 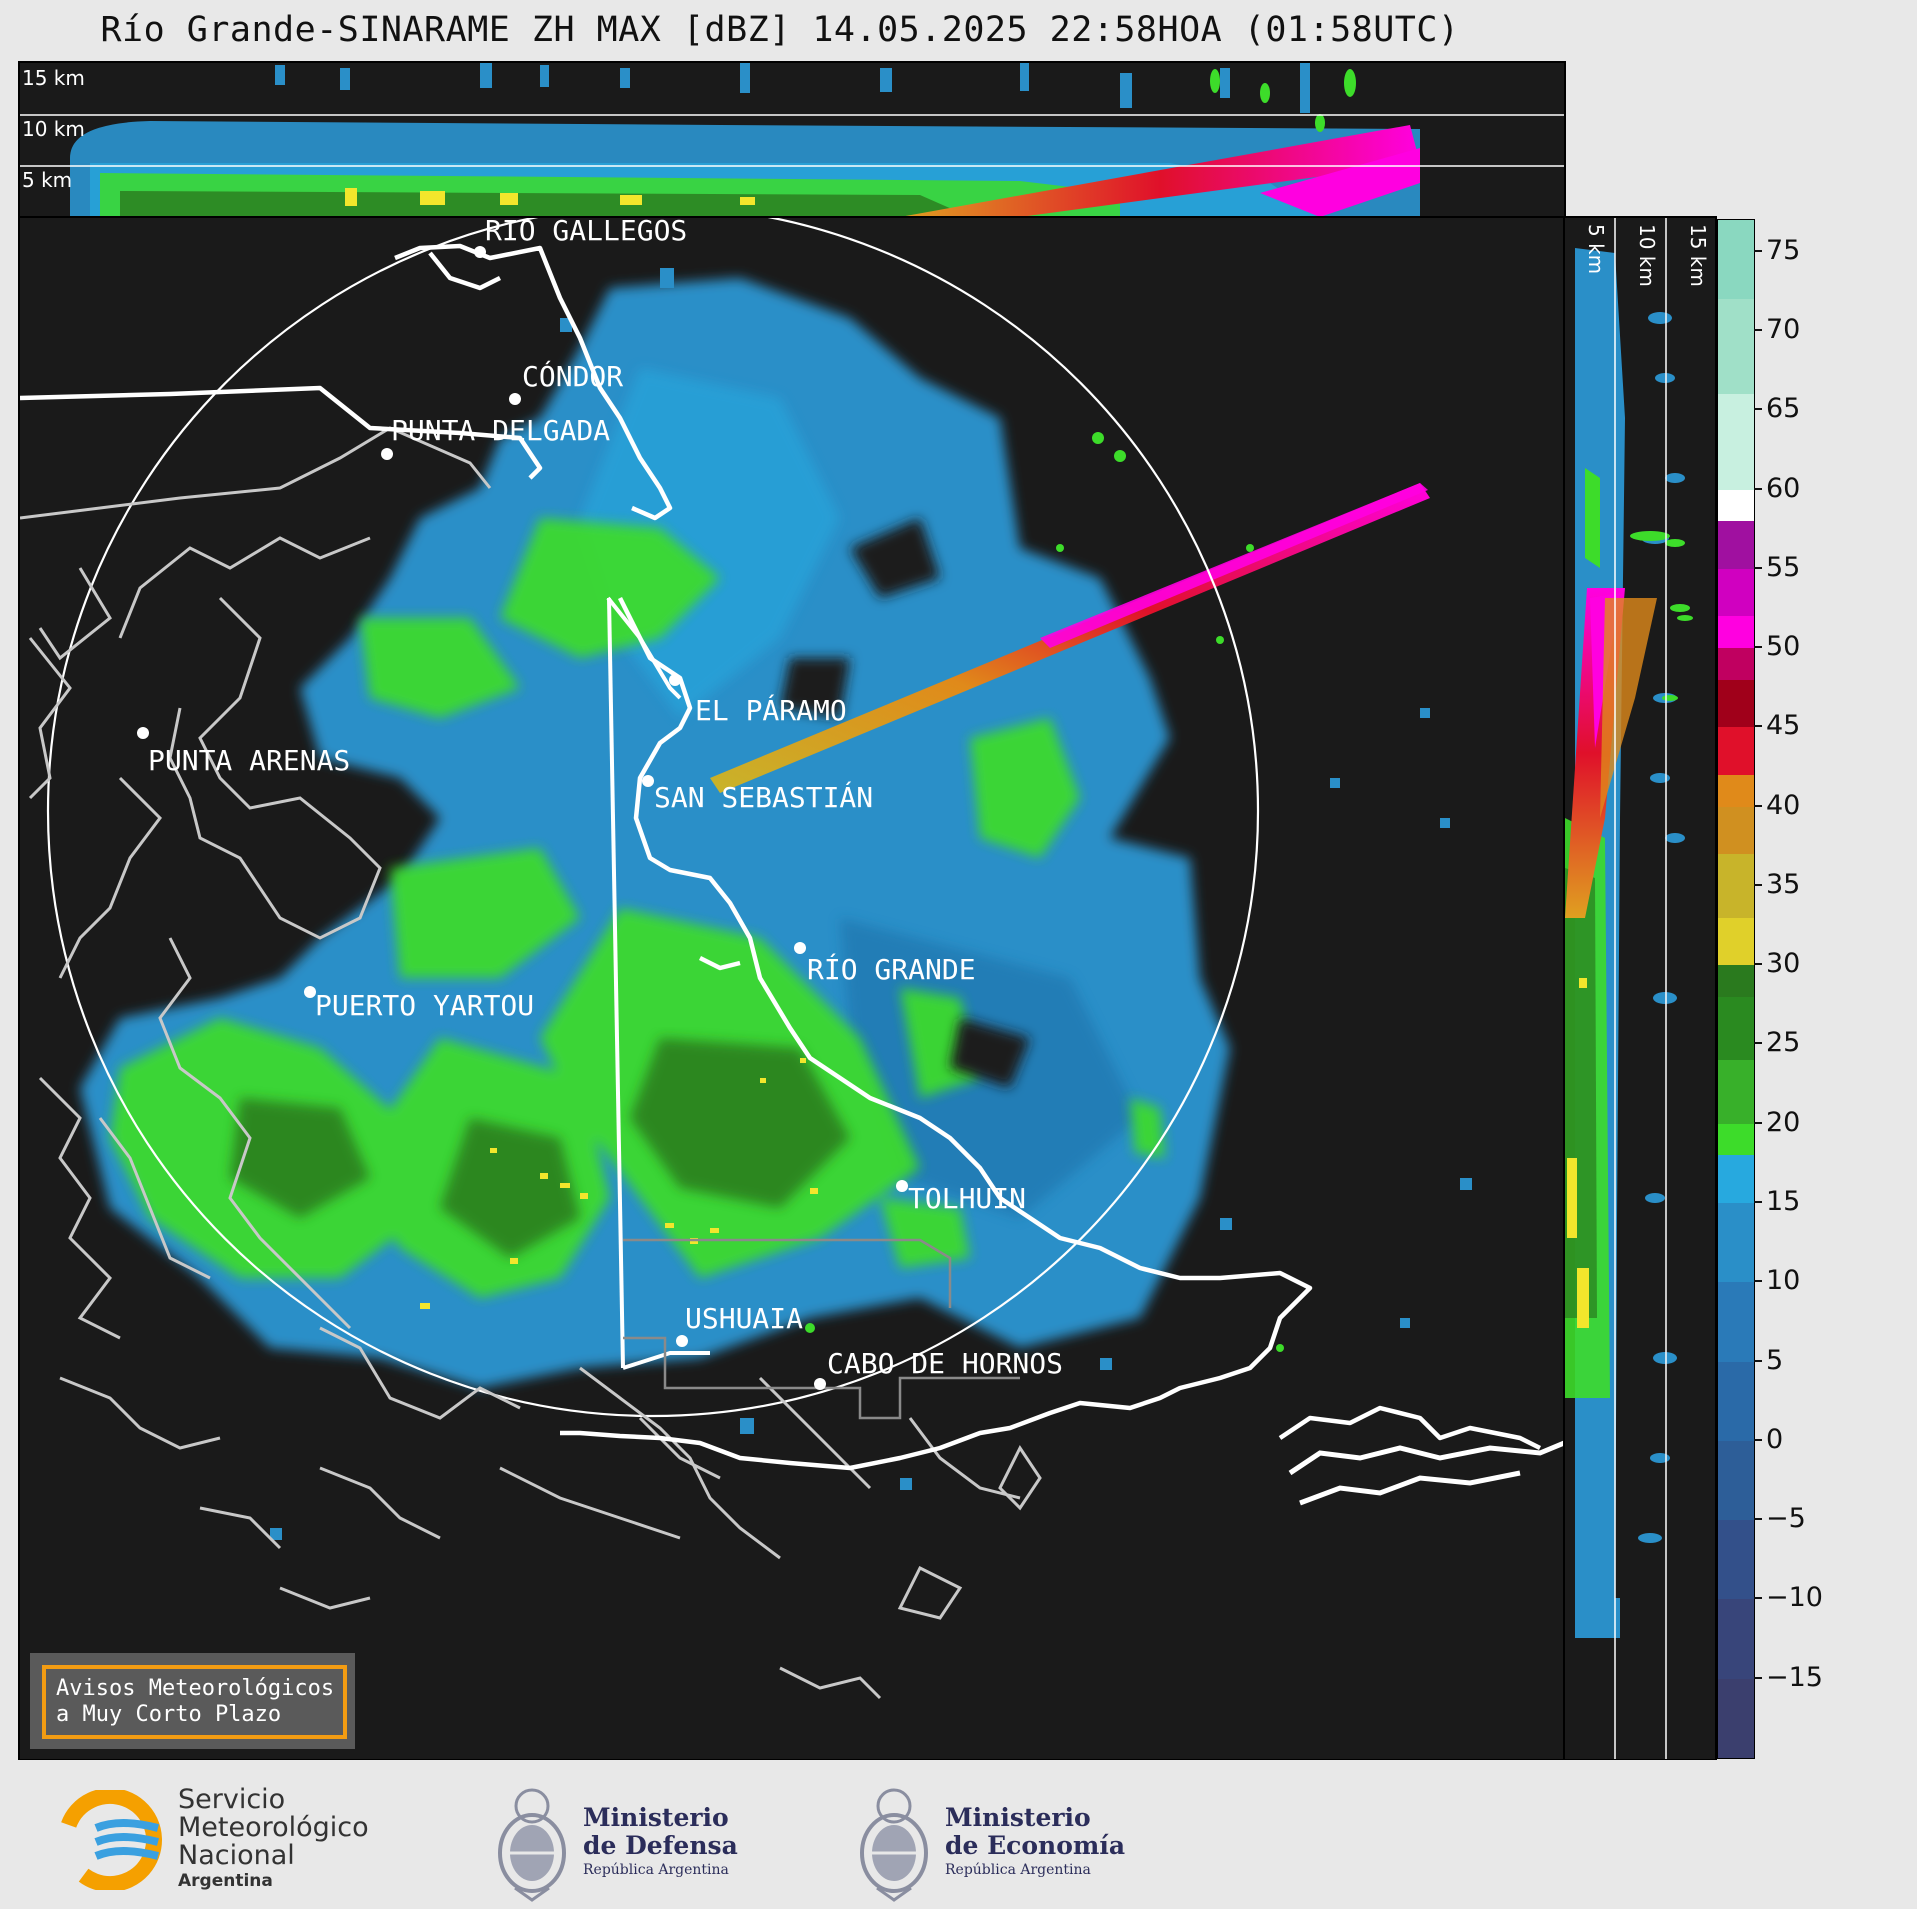 I want to click on avisos-line-1: Avisos Meteorológicos, so click(x=195, y=1688).